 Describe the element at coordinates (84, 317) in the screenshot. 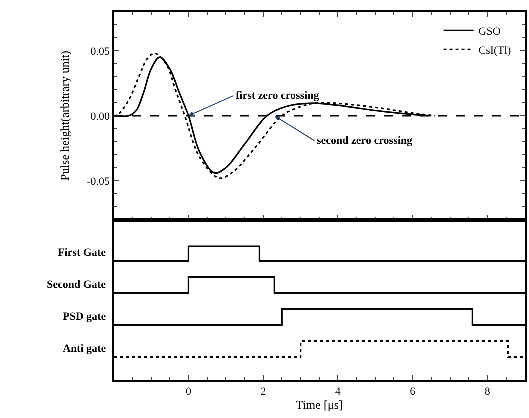

I see `series-label: PSD gate` at that location.